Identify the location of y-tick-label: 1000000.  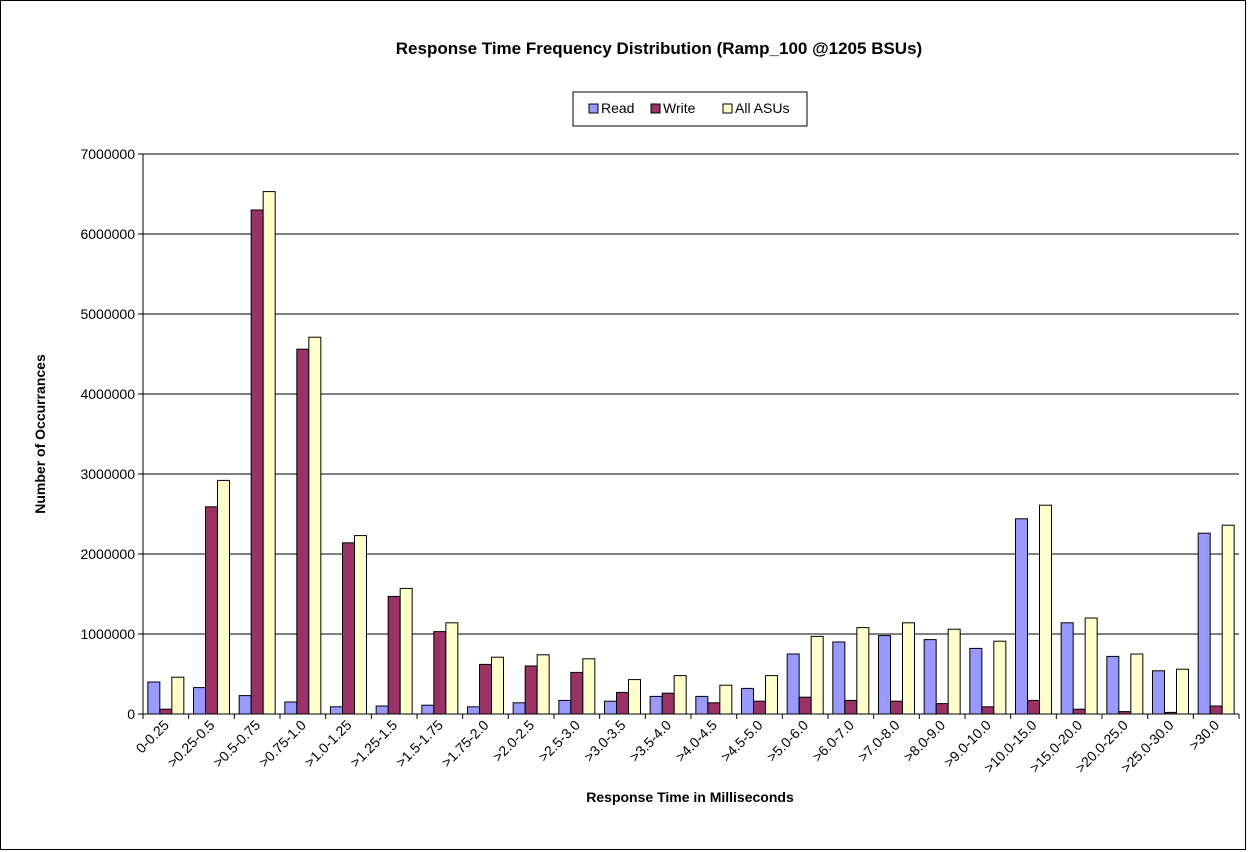
(107, 634).